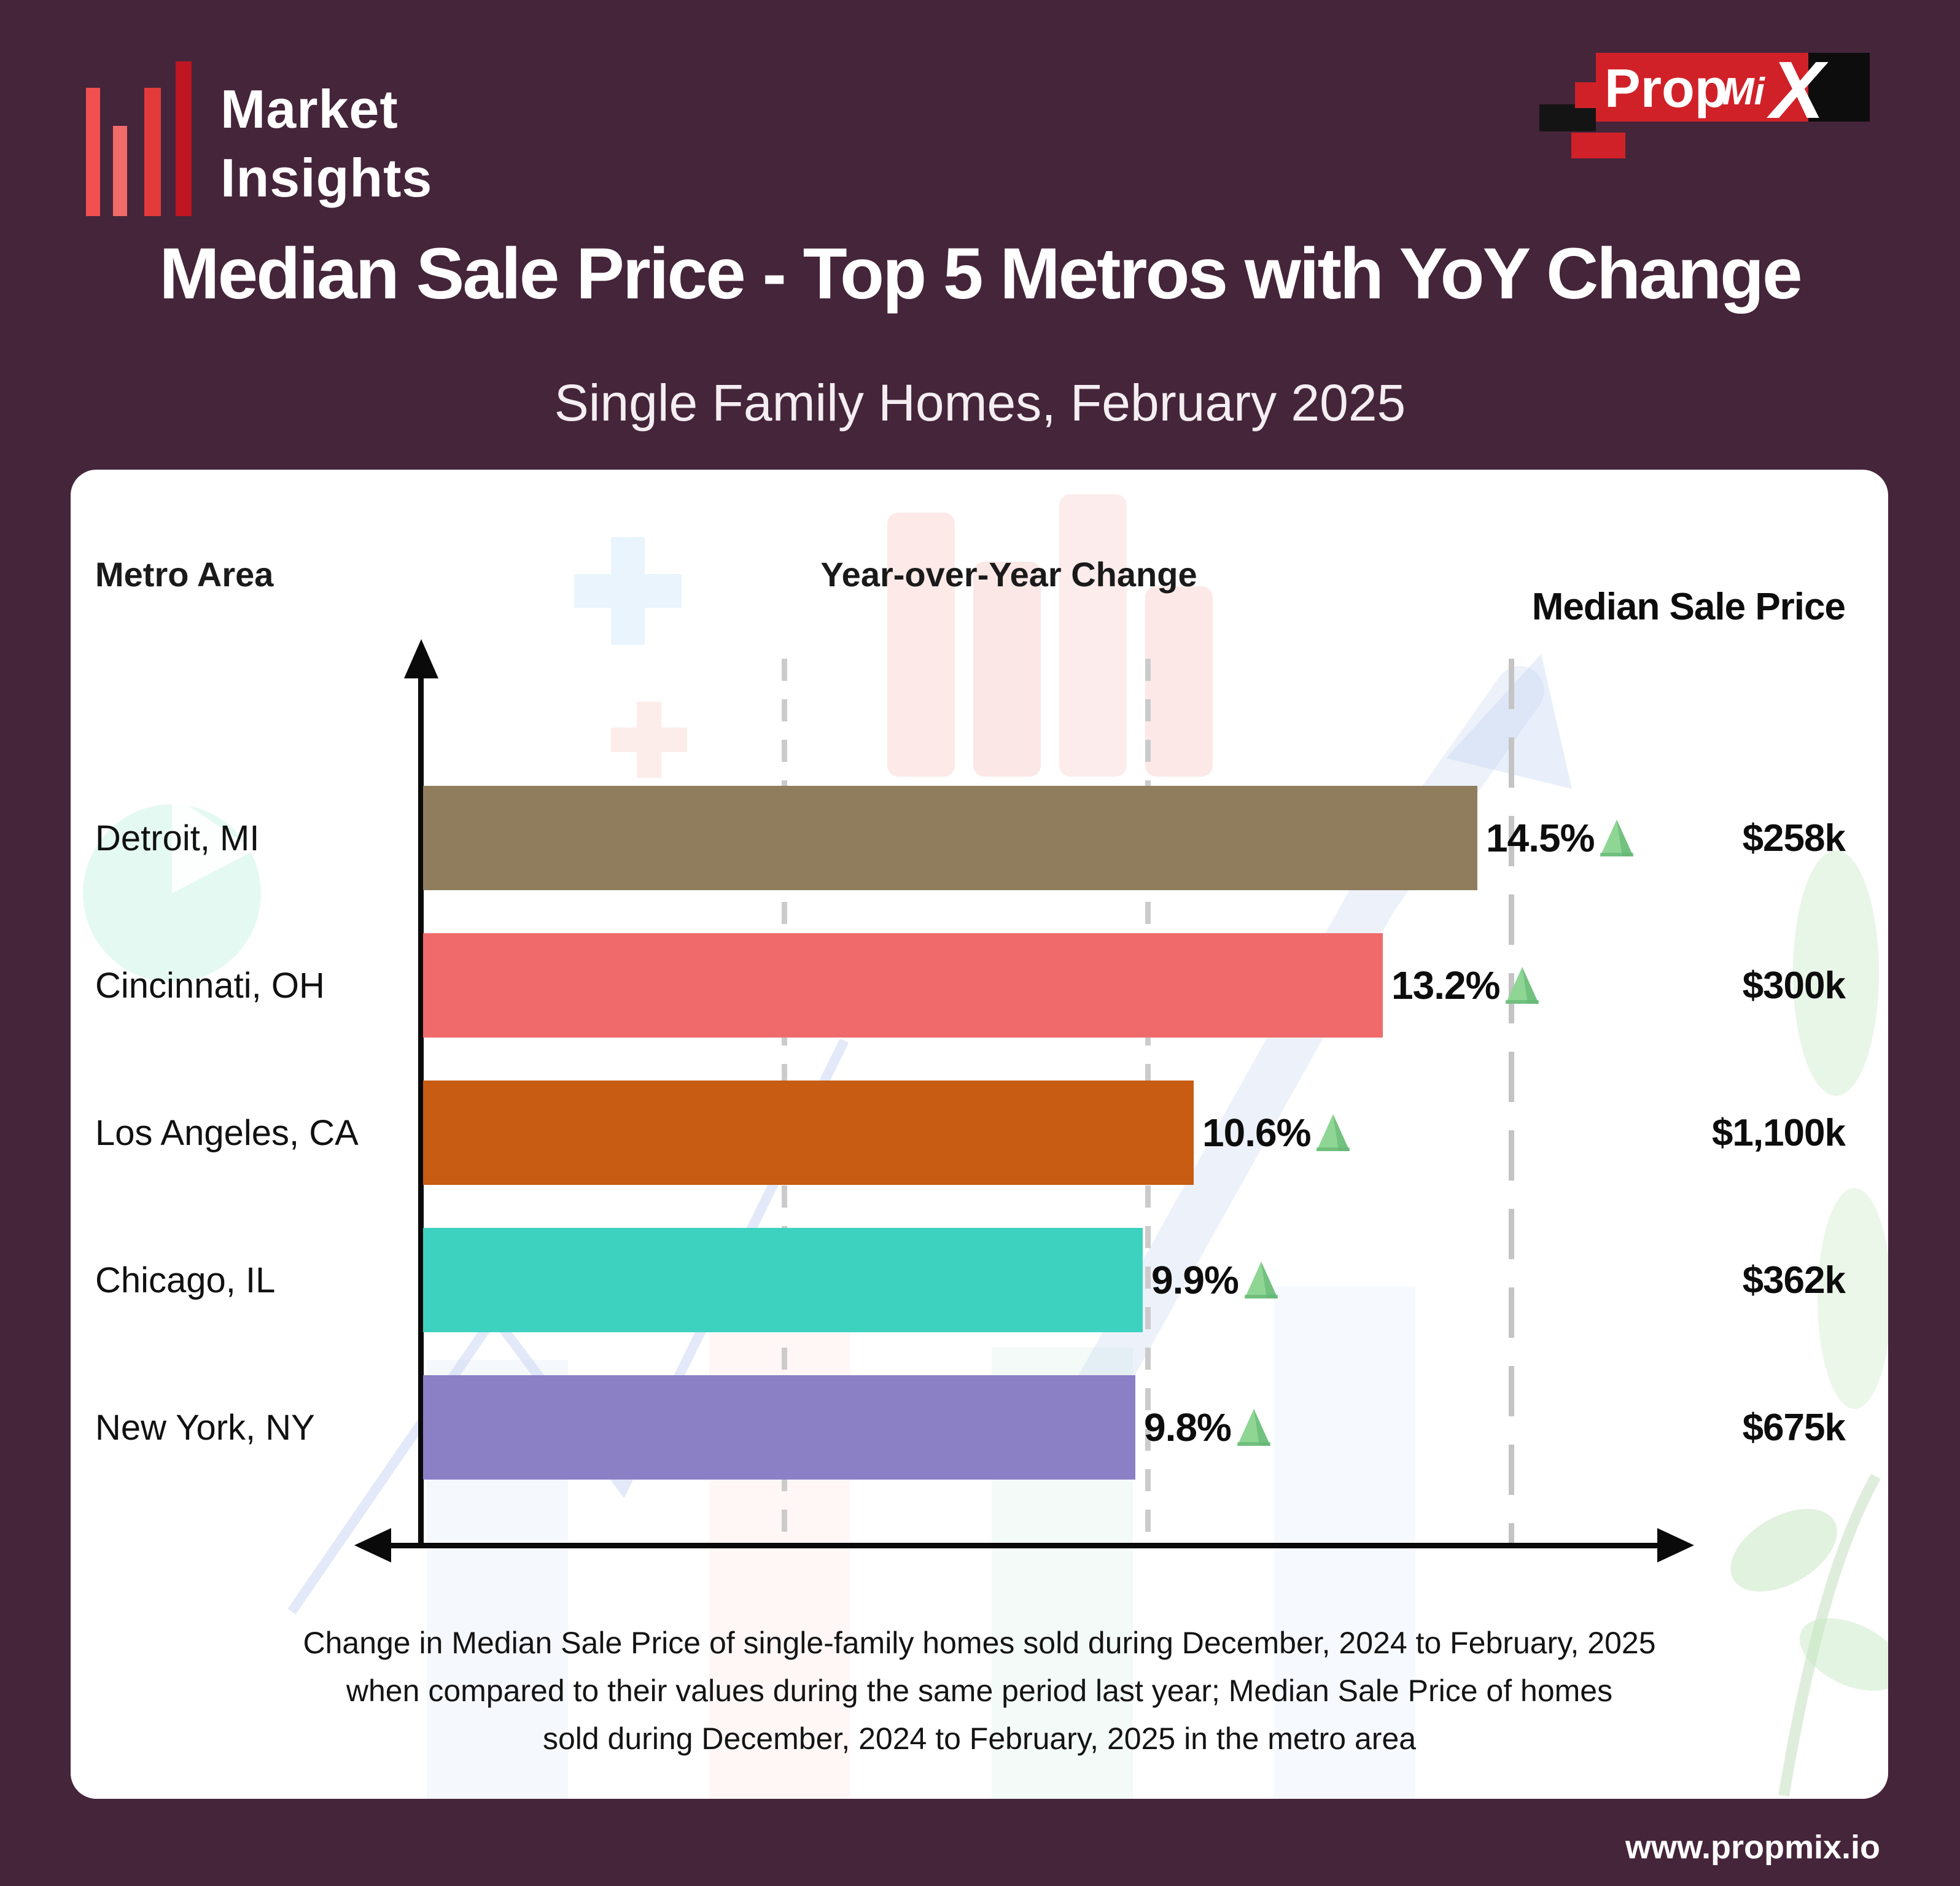 This screenshot has width=1960, height=1886. I want to click on yoy-value-group: 9.9%, so click(1215, 1280).